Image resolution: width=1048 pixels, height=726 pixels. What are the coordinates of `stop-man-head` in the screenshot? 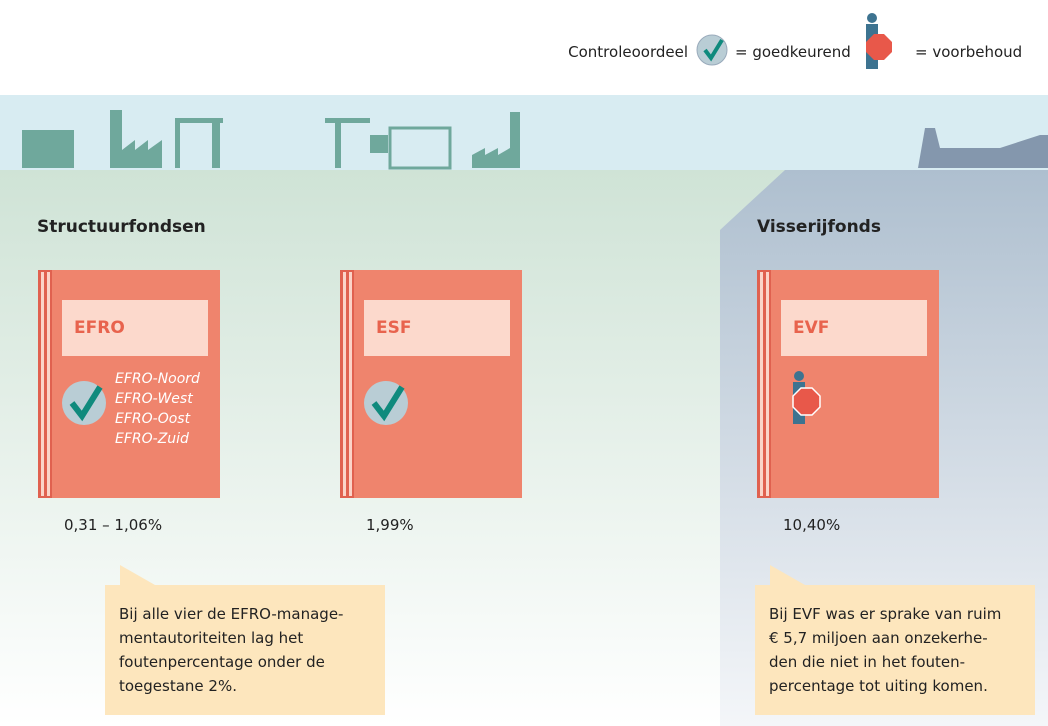 It's located at (799, 376).